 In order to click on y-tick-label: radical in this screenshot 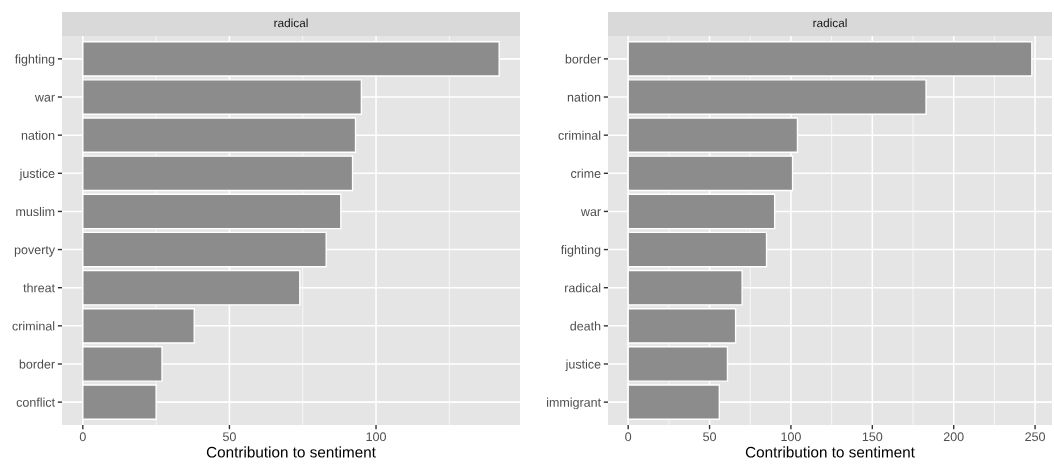, I will do `click(583, 288)`.